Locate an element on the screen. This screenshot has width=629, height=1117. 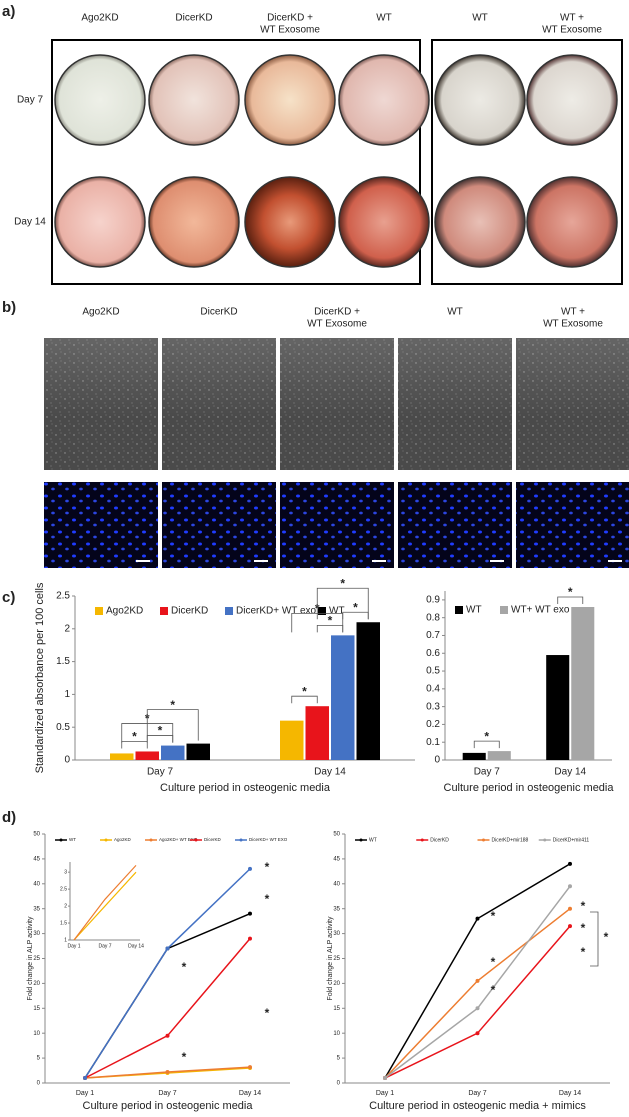
legend-label: Ago2KD is located at coordinates (124, 611).